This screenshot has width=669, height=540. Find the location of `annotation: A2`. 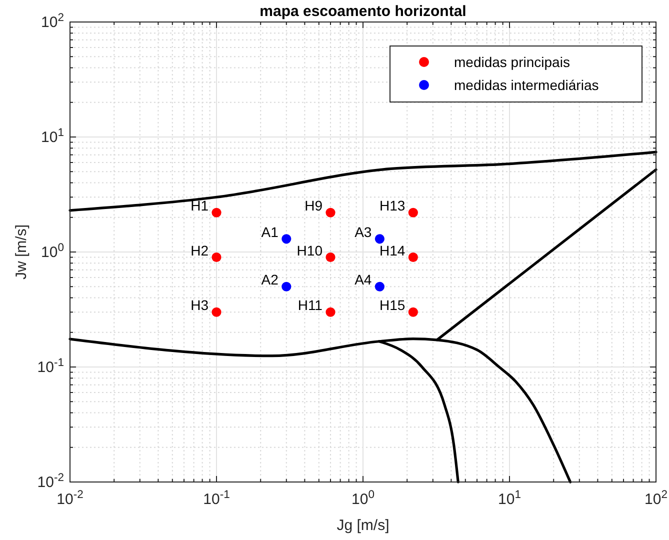

annotation: A2 is located at coordinates (270, 280).